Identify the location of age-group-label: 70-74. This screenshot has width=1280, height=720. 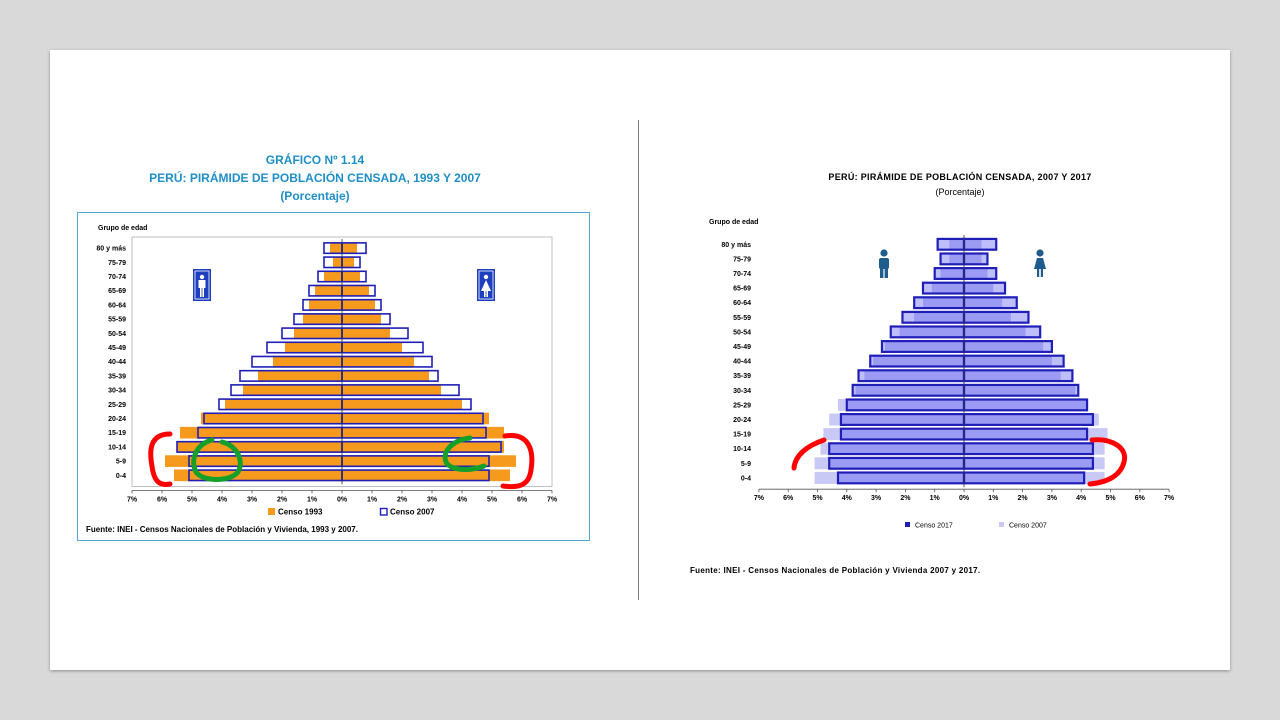
(742, 274).